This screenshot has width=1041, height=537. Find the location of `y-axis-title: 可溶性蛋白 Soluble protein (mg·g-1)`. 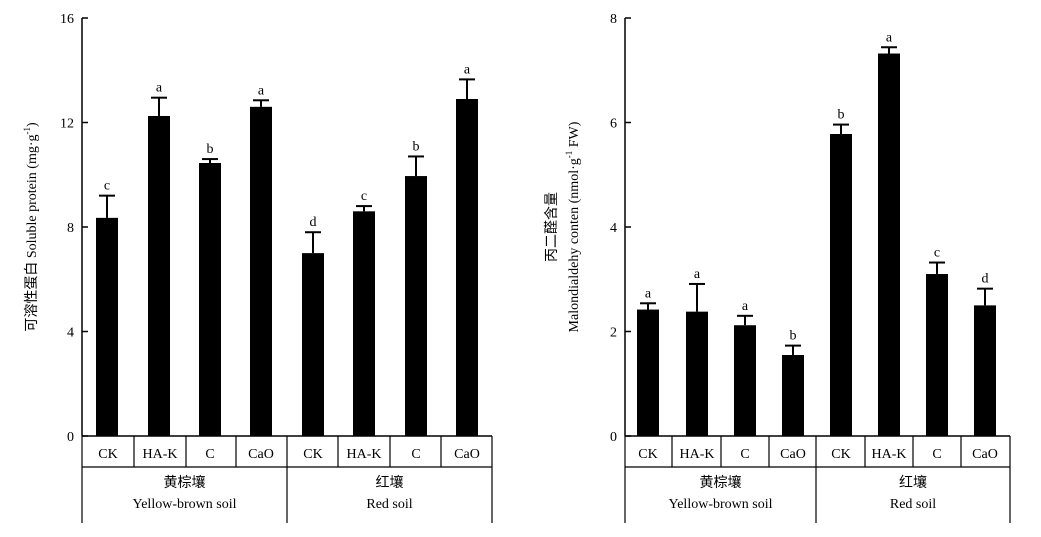

y-axis-title: 可溶性蛋白 Soluble protein (mg·g-1) is located at coordinates (31, 227).